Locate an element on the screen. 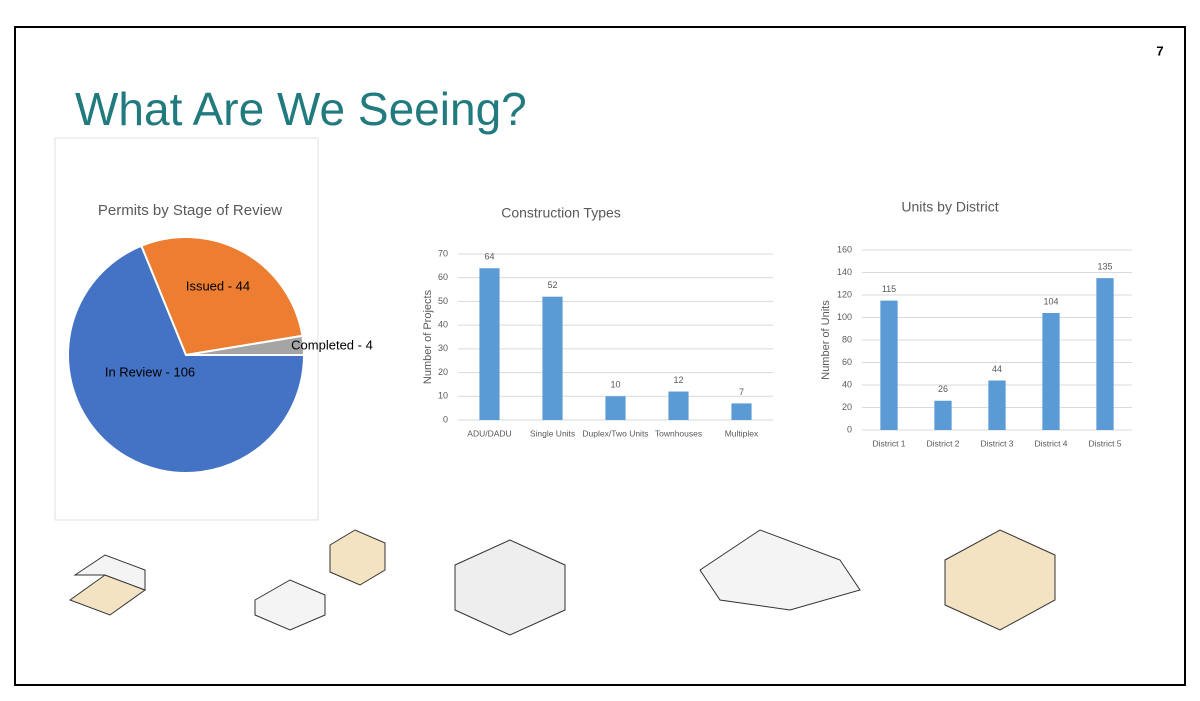  y-tick-label: 10 is located at coordinates (443, 396).